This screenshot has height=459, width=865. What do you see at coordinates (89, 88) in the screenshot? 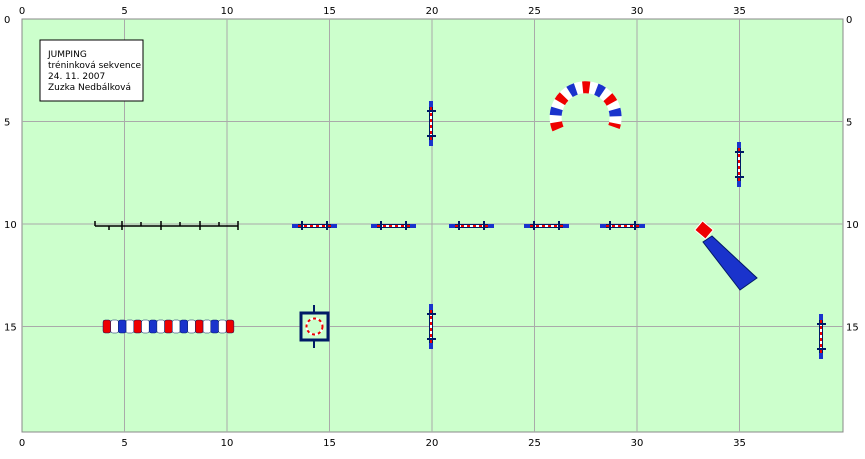
I see `legend-line: Zuzka Nedbálková` at bounding box center [89, 88].